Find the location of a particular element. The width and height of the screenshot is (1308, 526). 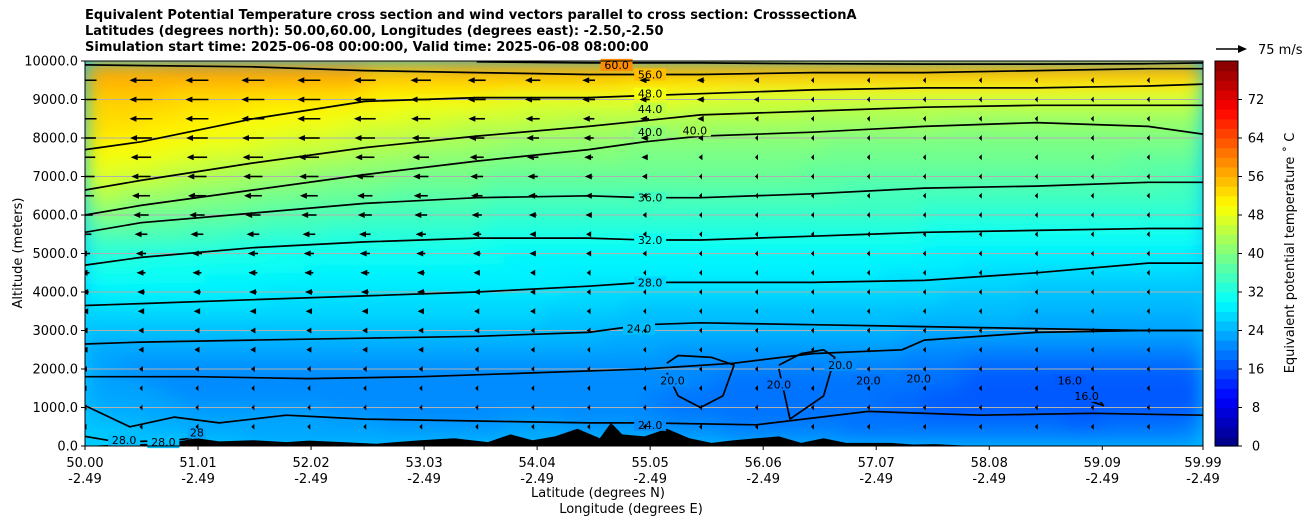

contour-label: 16.0 is located at coordinates (1070, 381).